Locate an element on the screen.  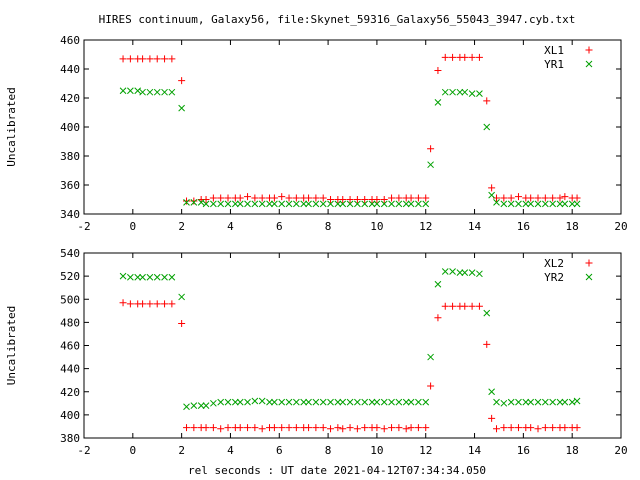
y-tick-label: 400 is located at coordinates (70, 127).